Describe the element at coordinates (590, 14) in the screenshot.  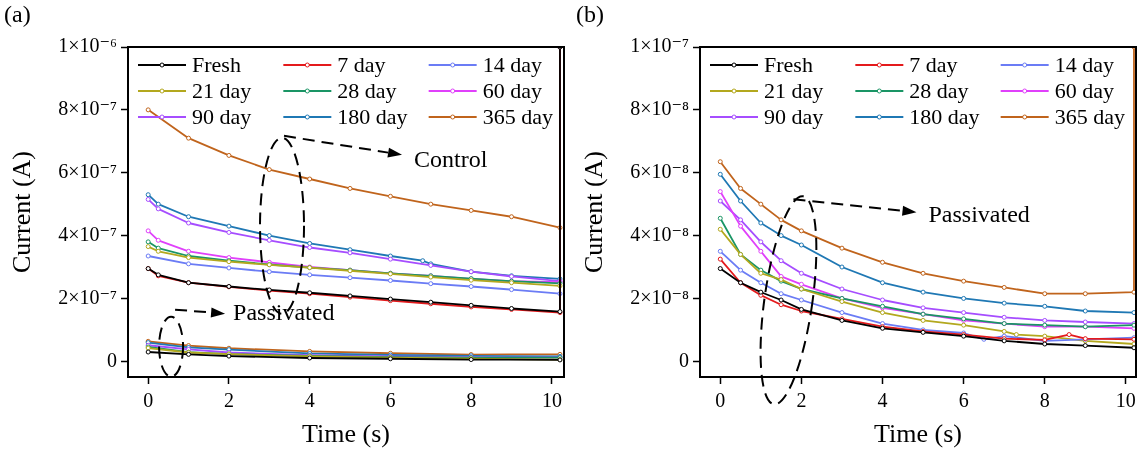
I see `chart-title: (b)` at that location.